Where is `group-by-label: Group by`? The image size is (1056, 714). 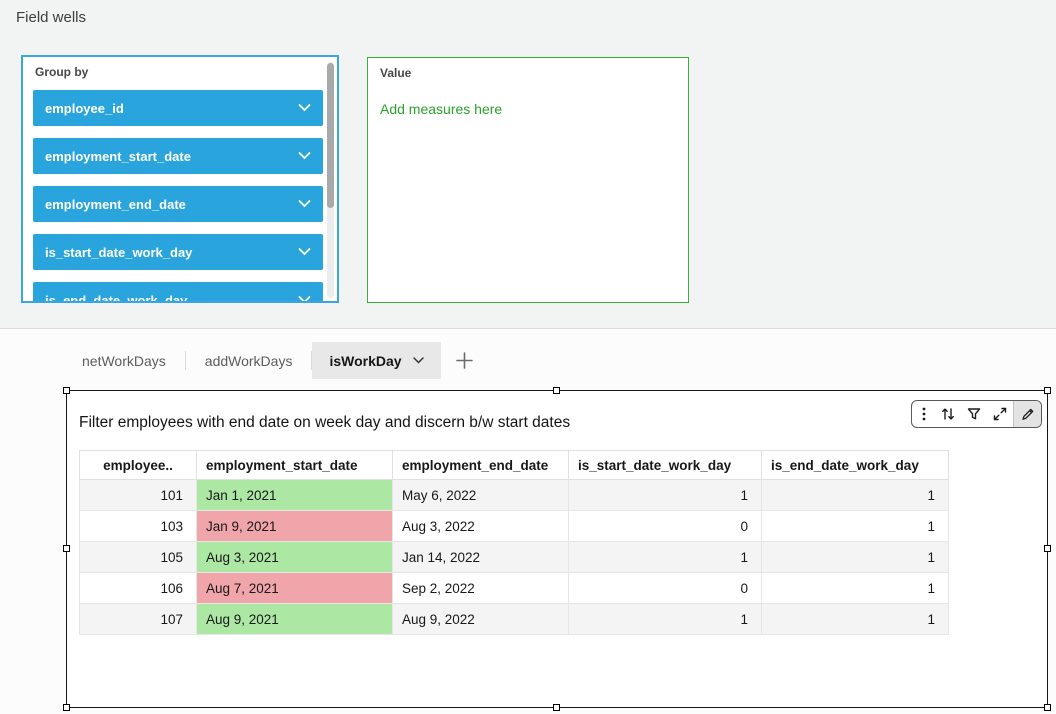
group-by-label: Group by is located at coordinates (62, 72).